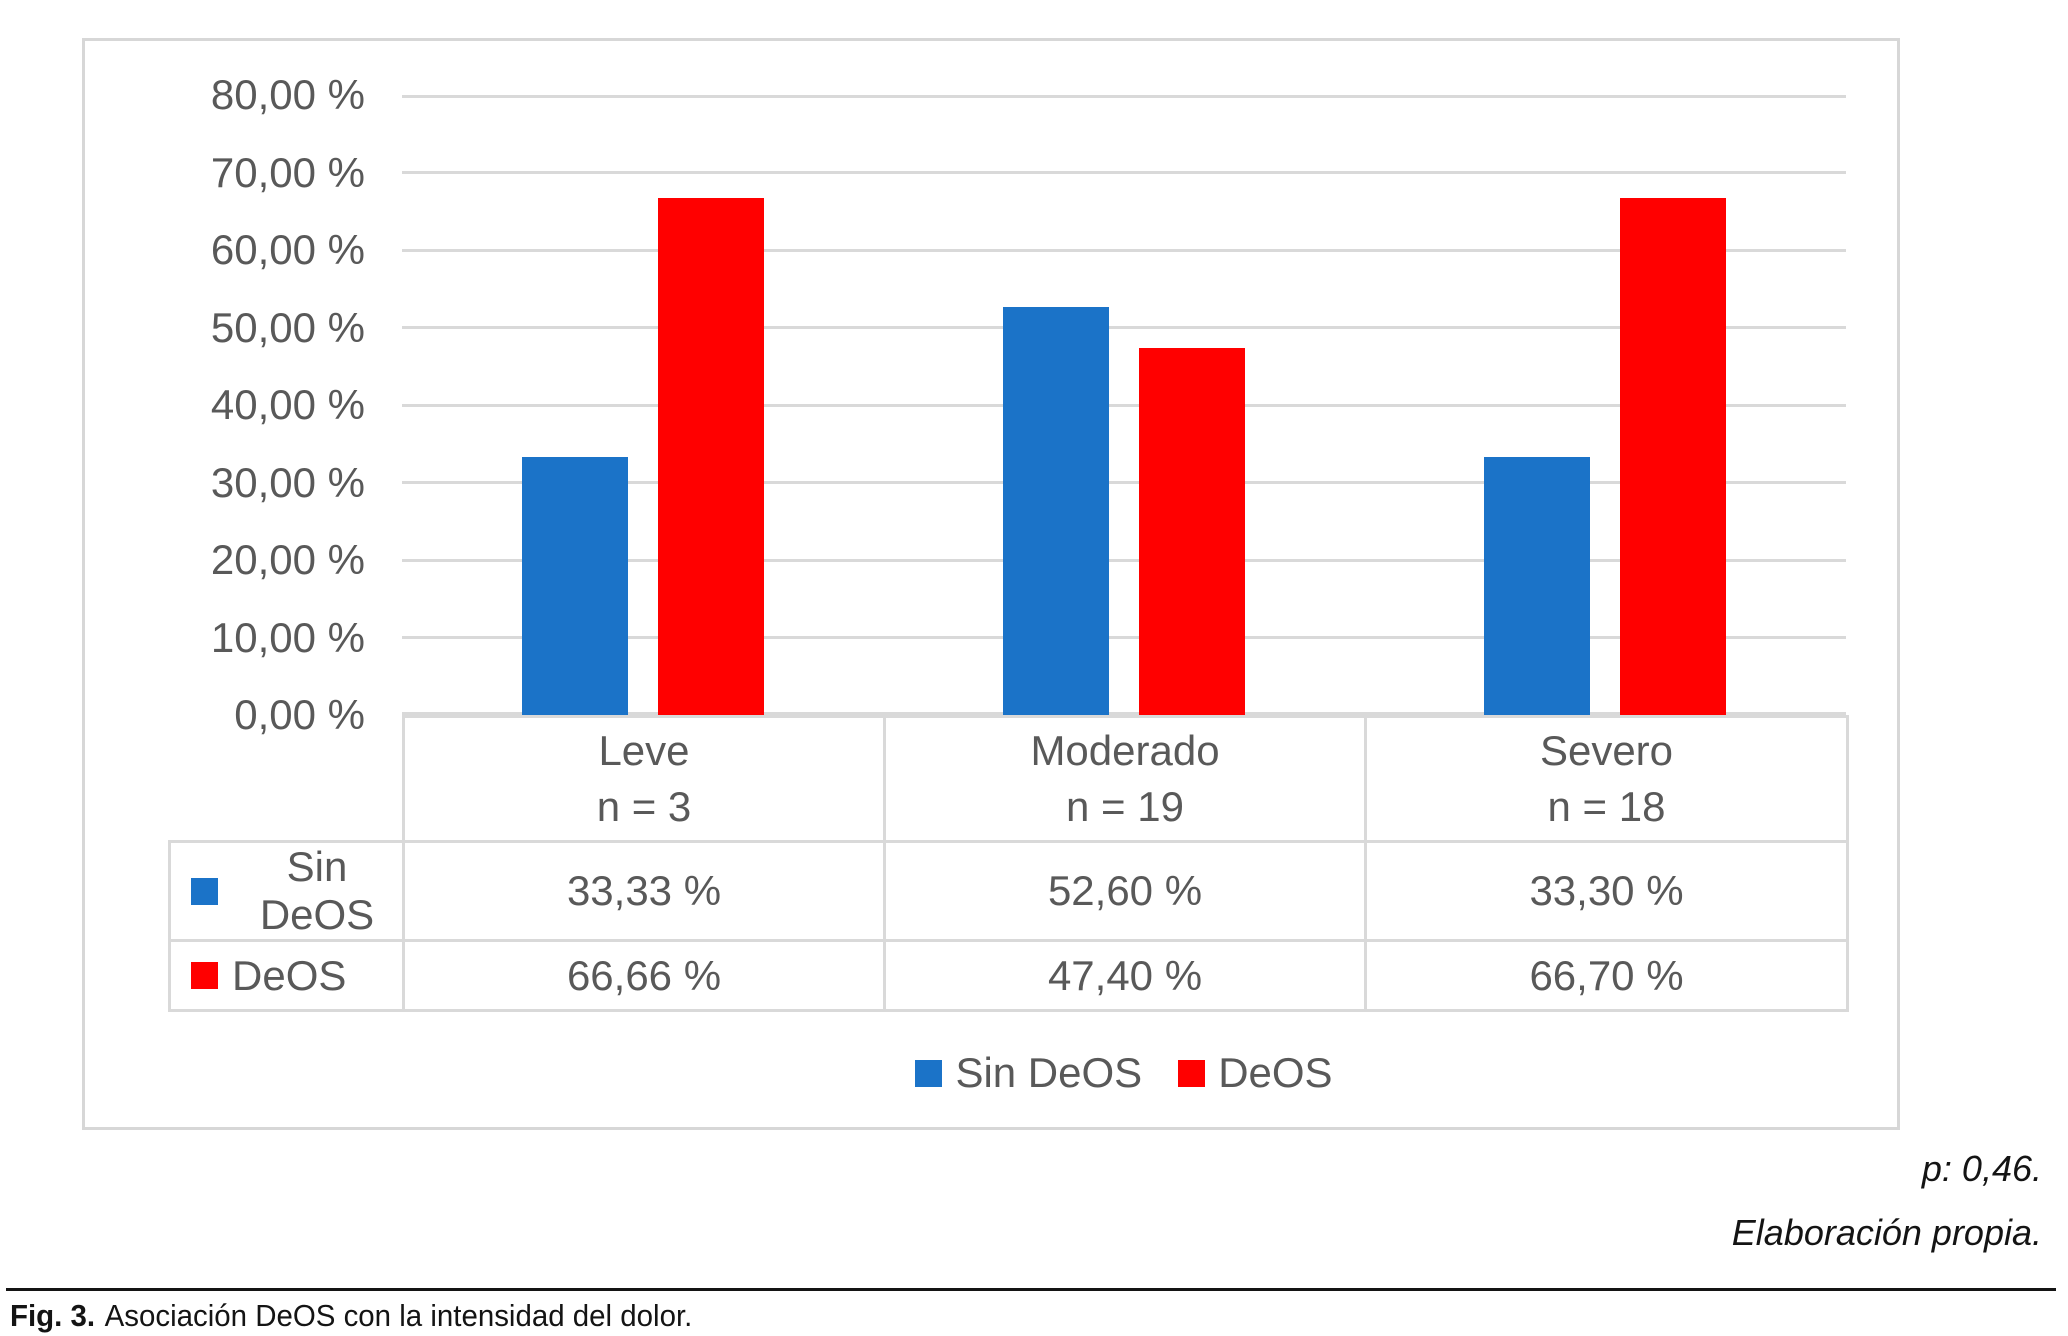  I want to click on bar-sin-deos-leve, so click(574, 586).